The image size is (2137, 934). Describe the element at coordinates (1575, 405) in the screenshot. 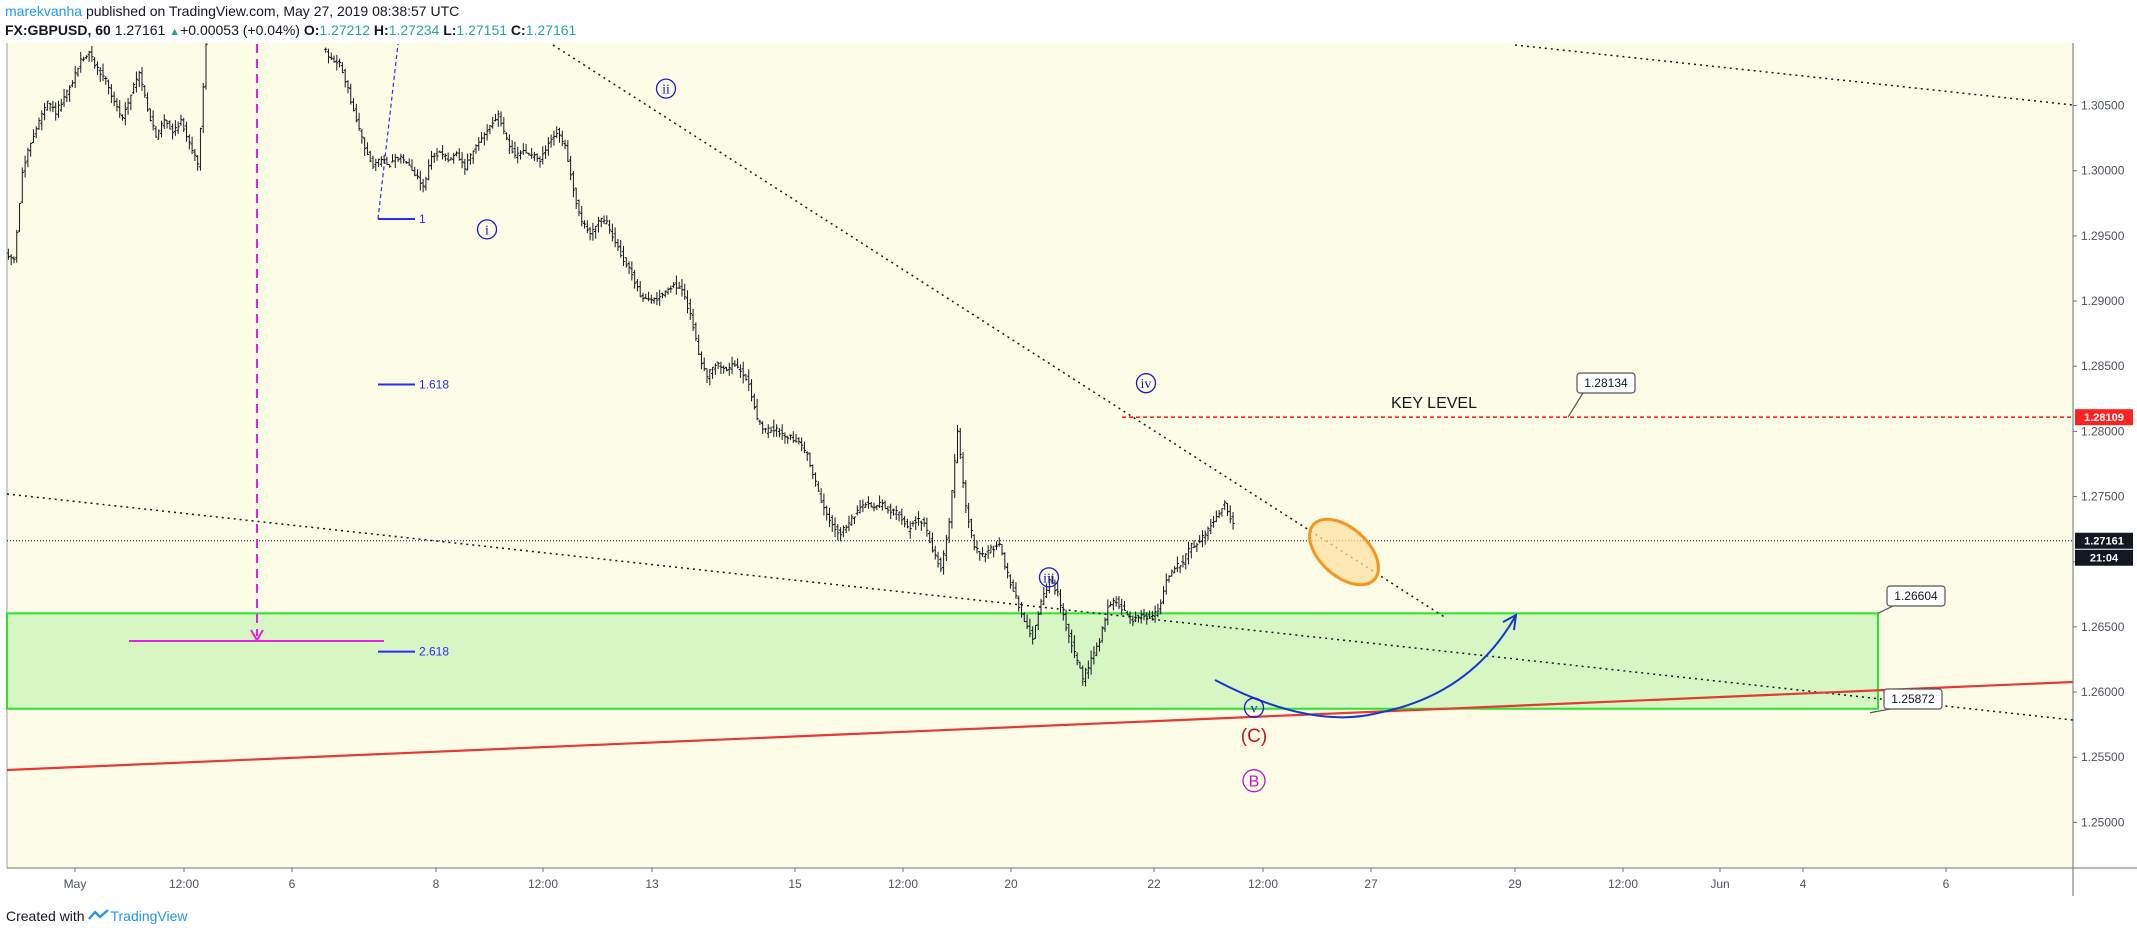

I see `key-level-callout-pointer` at that location.